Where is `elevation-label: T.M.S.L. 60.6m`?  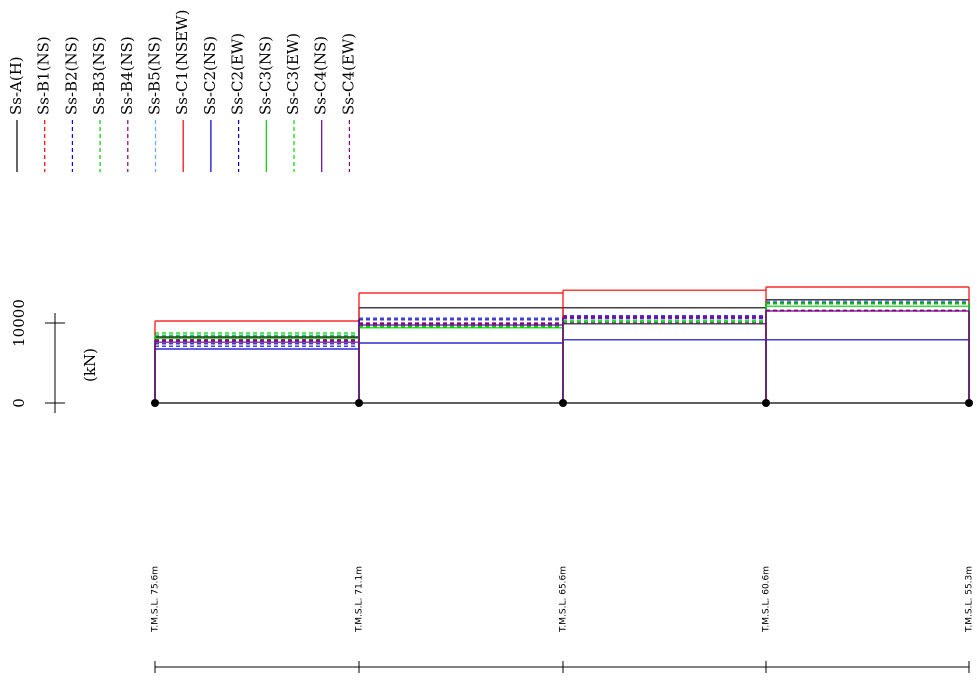 elevation-label: T.M.S.L. 60.6m is located at coordinates (767, 599).